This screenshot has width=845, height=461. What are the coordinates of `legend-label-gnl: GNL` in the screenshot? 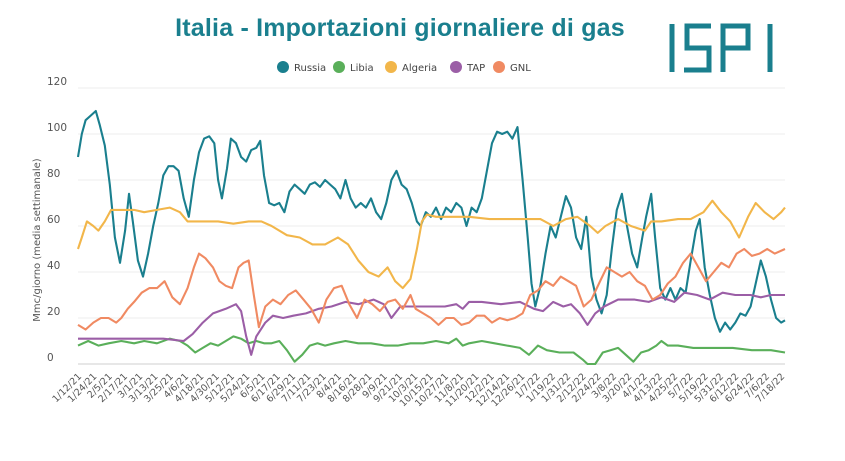 It's located at (520, 68).